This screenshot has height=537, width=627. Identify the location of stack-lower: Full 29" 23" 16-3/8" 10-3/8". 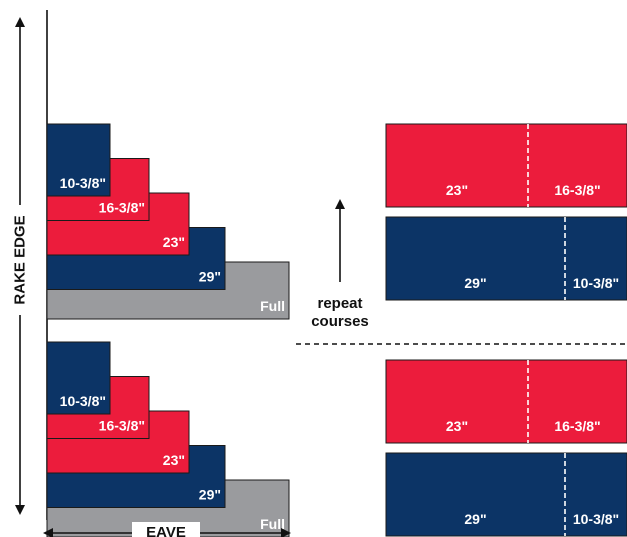
(168, 439).